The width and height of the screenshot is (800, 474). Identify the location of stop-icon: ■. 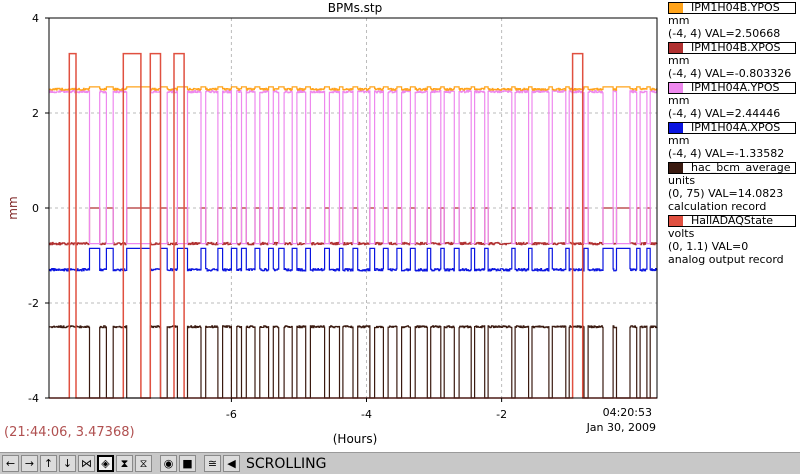
(187, 463).